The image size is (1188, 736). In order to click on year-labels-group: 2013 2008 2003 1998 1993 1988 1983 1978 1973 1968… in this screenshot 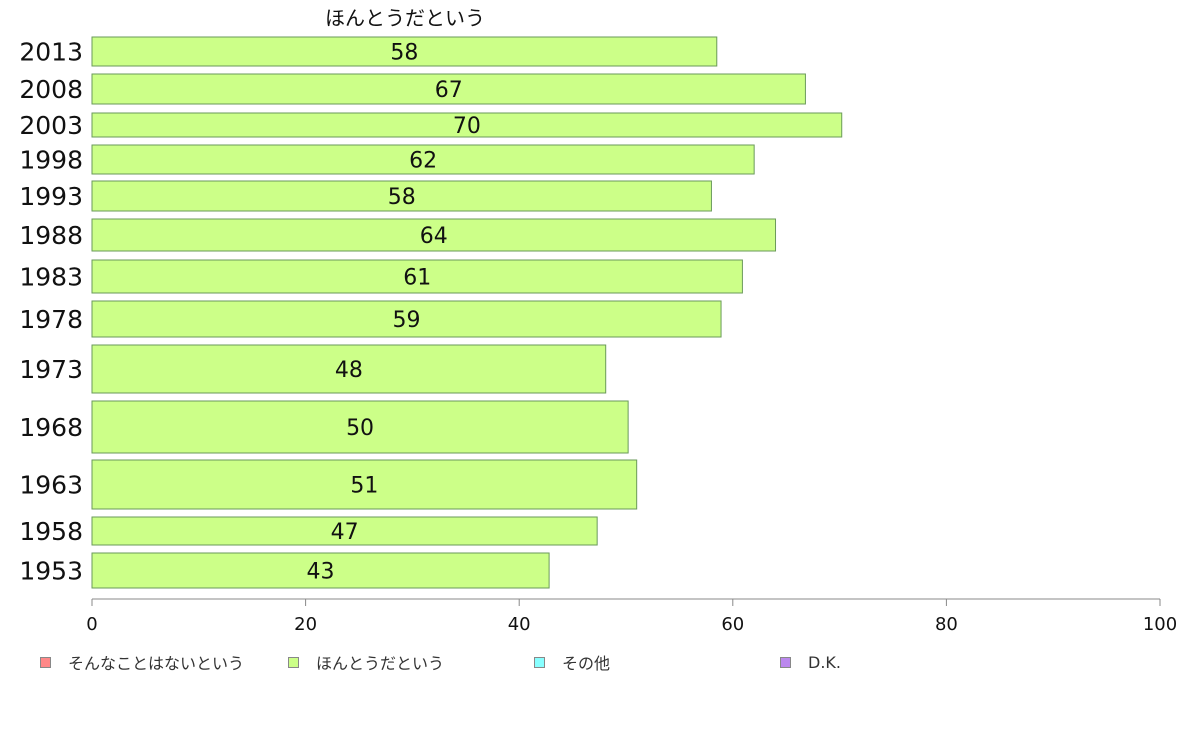, I will do `click(51, 312)`.